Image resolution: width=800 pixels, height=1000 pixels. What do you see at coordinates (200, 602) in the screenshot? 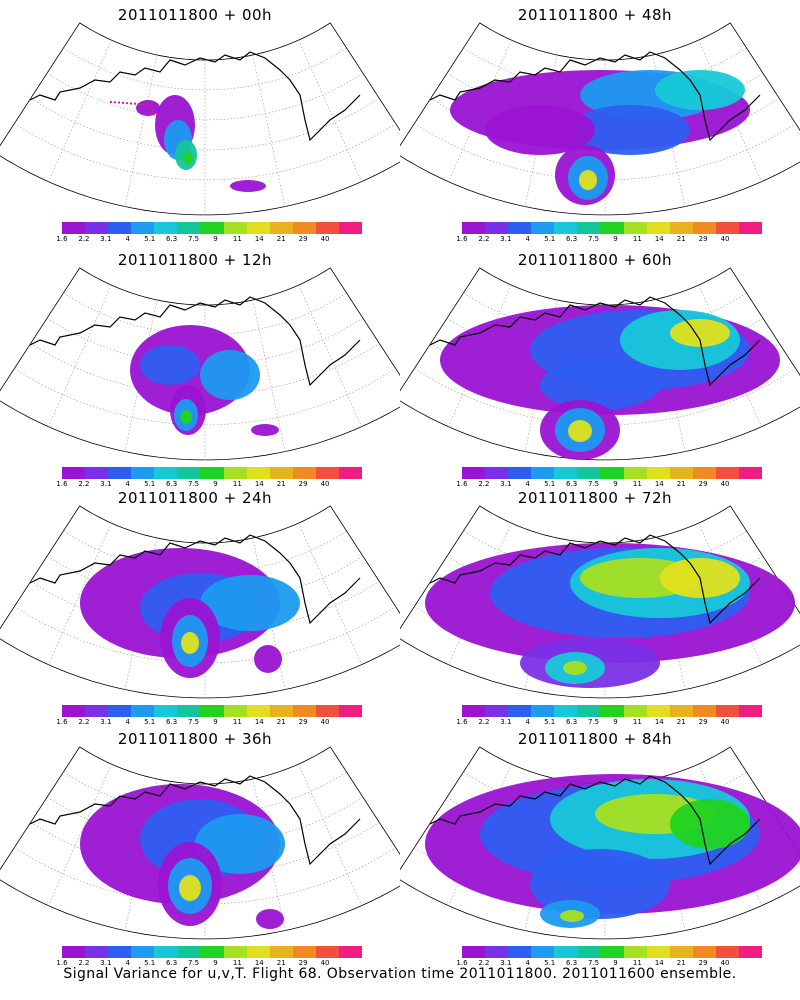
I see `map-plot` at bounding box center [200, 602].